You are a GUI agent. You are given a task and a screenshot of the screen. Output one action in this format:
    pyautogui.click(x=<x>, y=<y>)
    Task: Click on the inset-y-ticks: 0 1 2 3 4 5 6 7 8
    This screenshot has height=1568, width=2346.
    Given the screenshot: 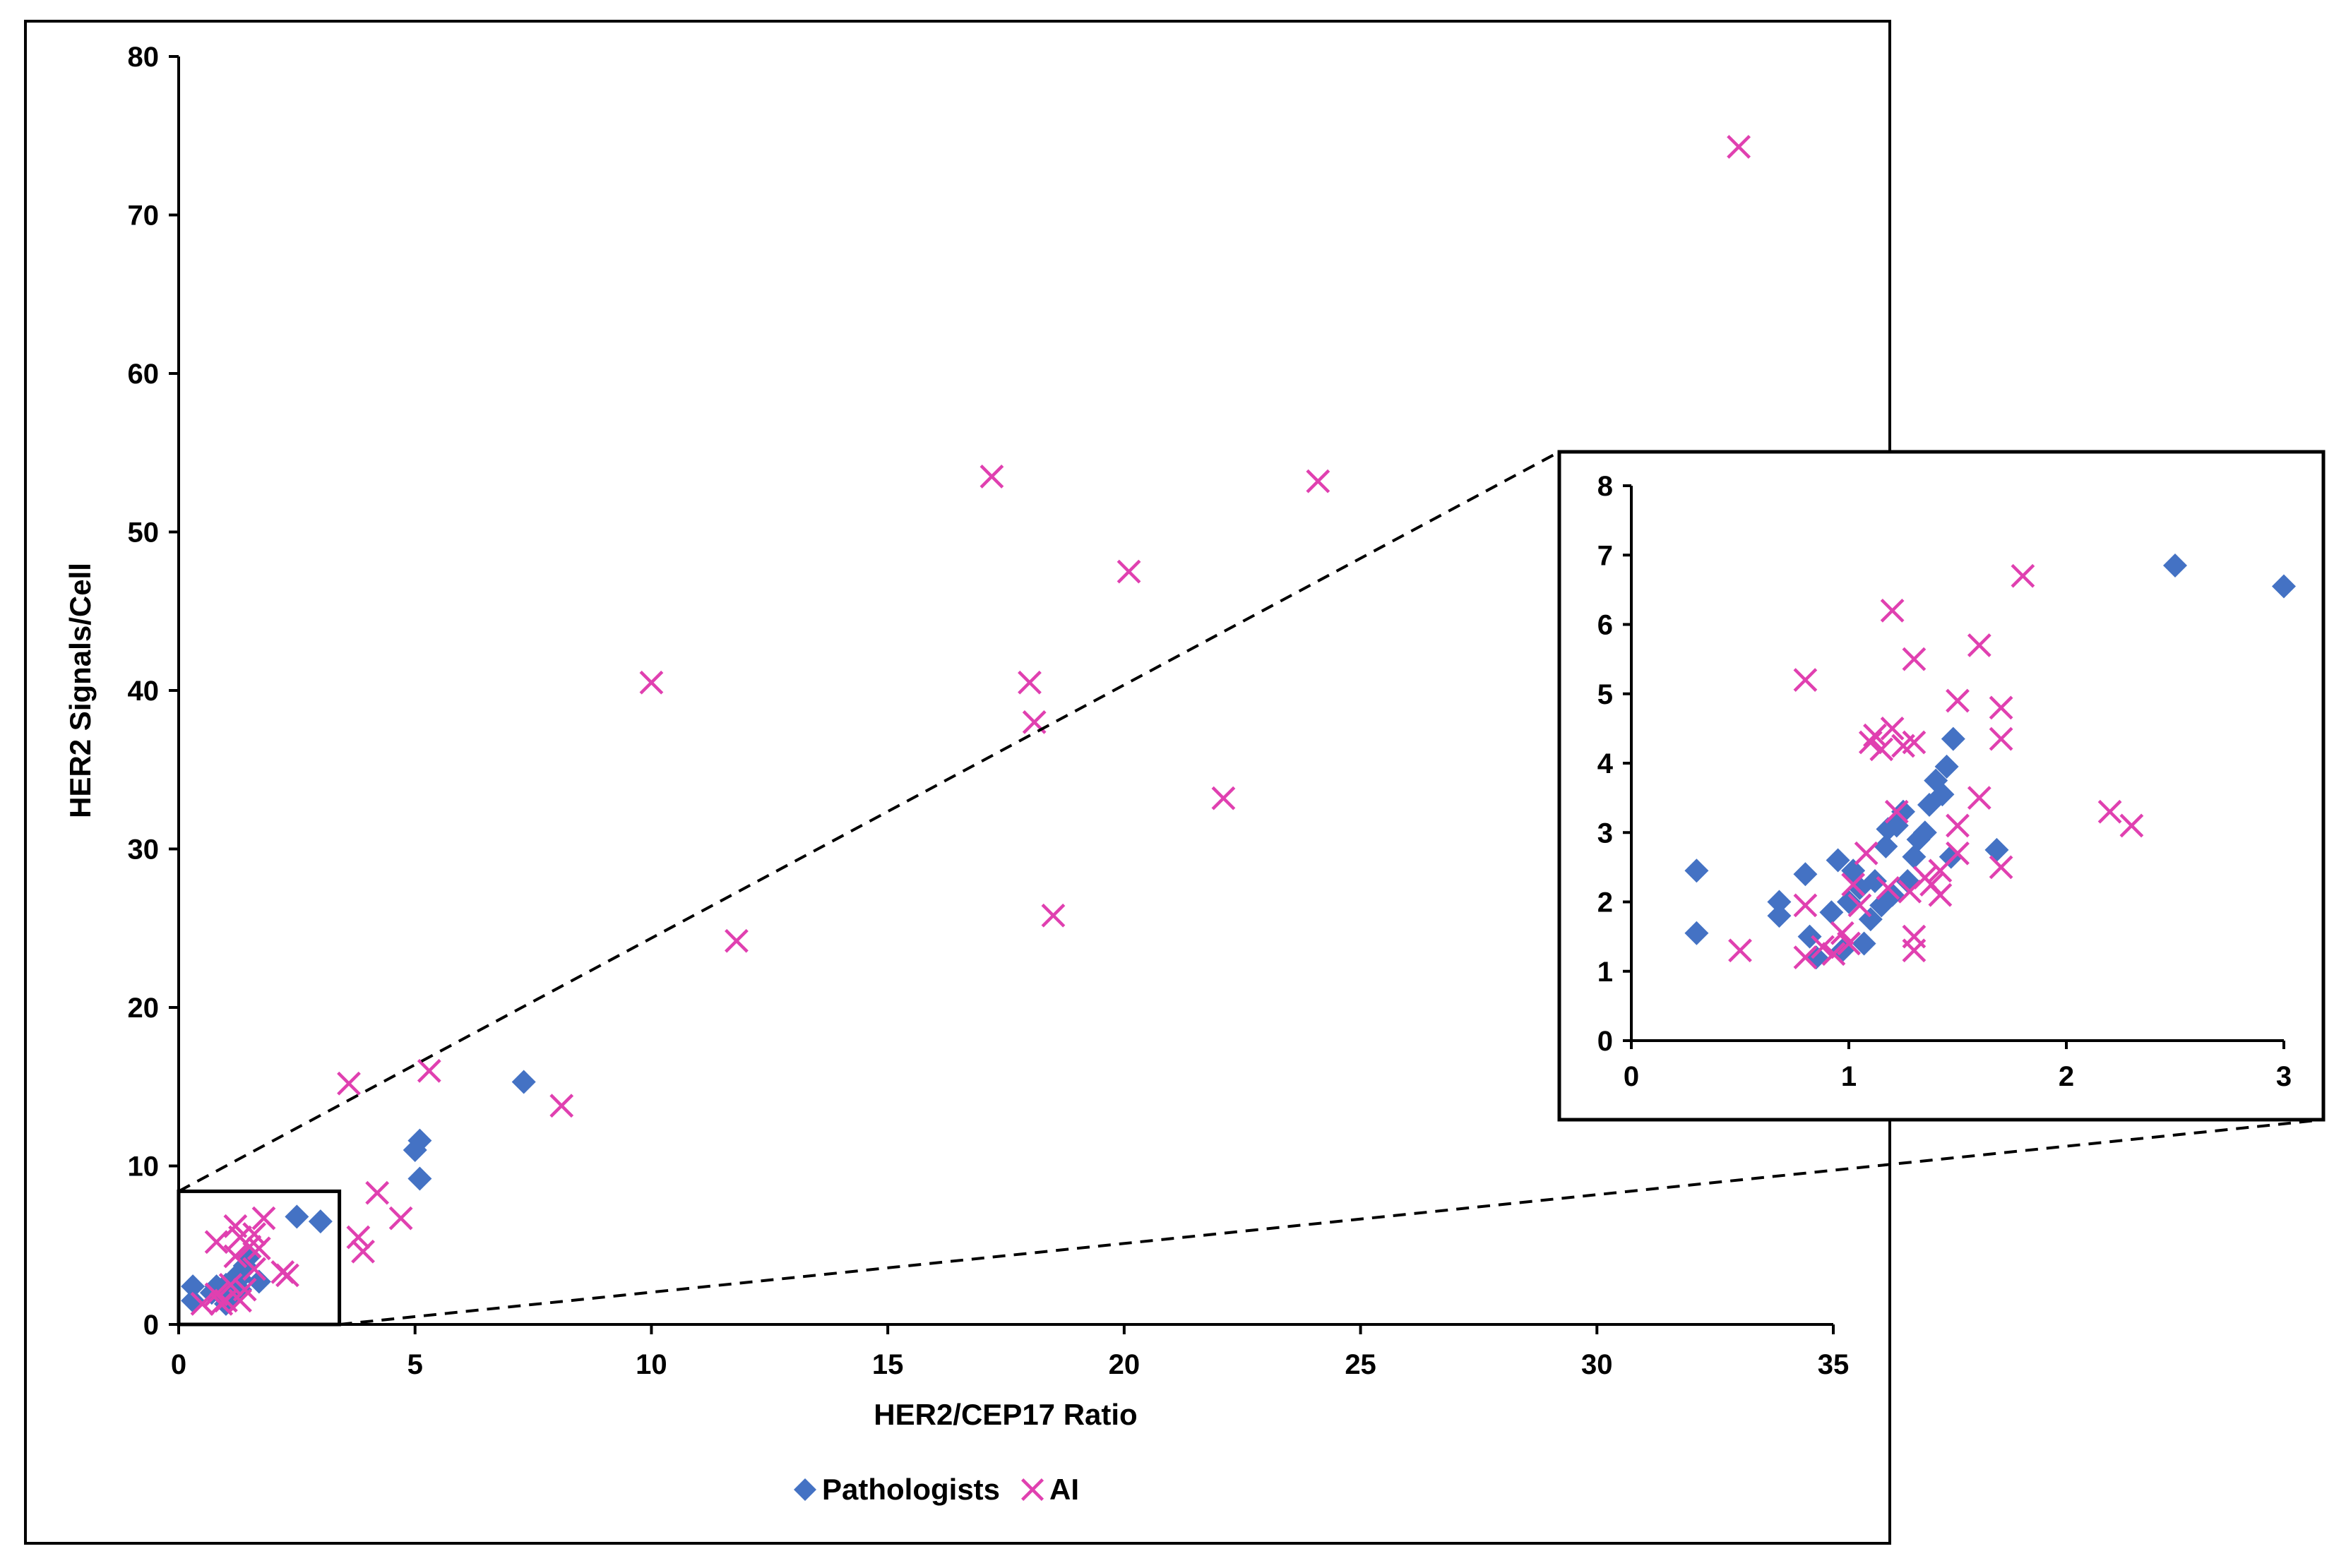 What is the action you would take?
    pyautogui.click(x=1614, y=764)
    